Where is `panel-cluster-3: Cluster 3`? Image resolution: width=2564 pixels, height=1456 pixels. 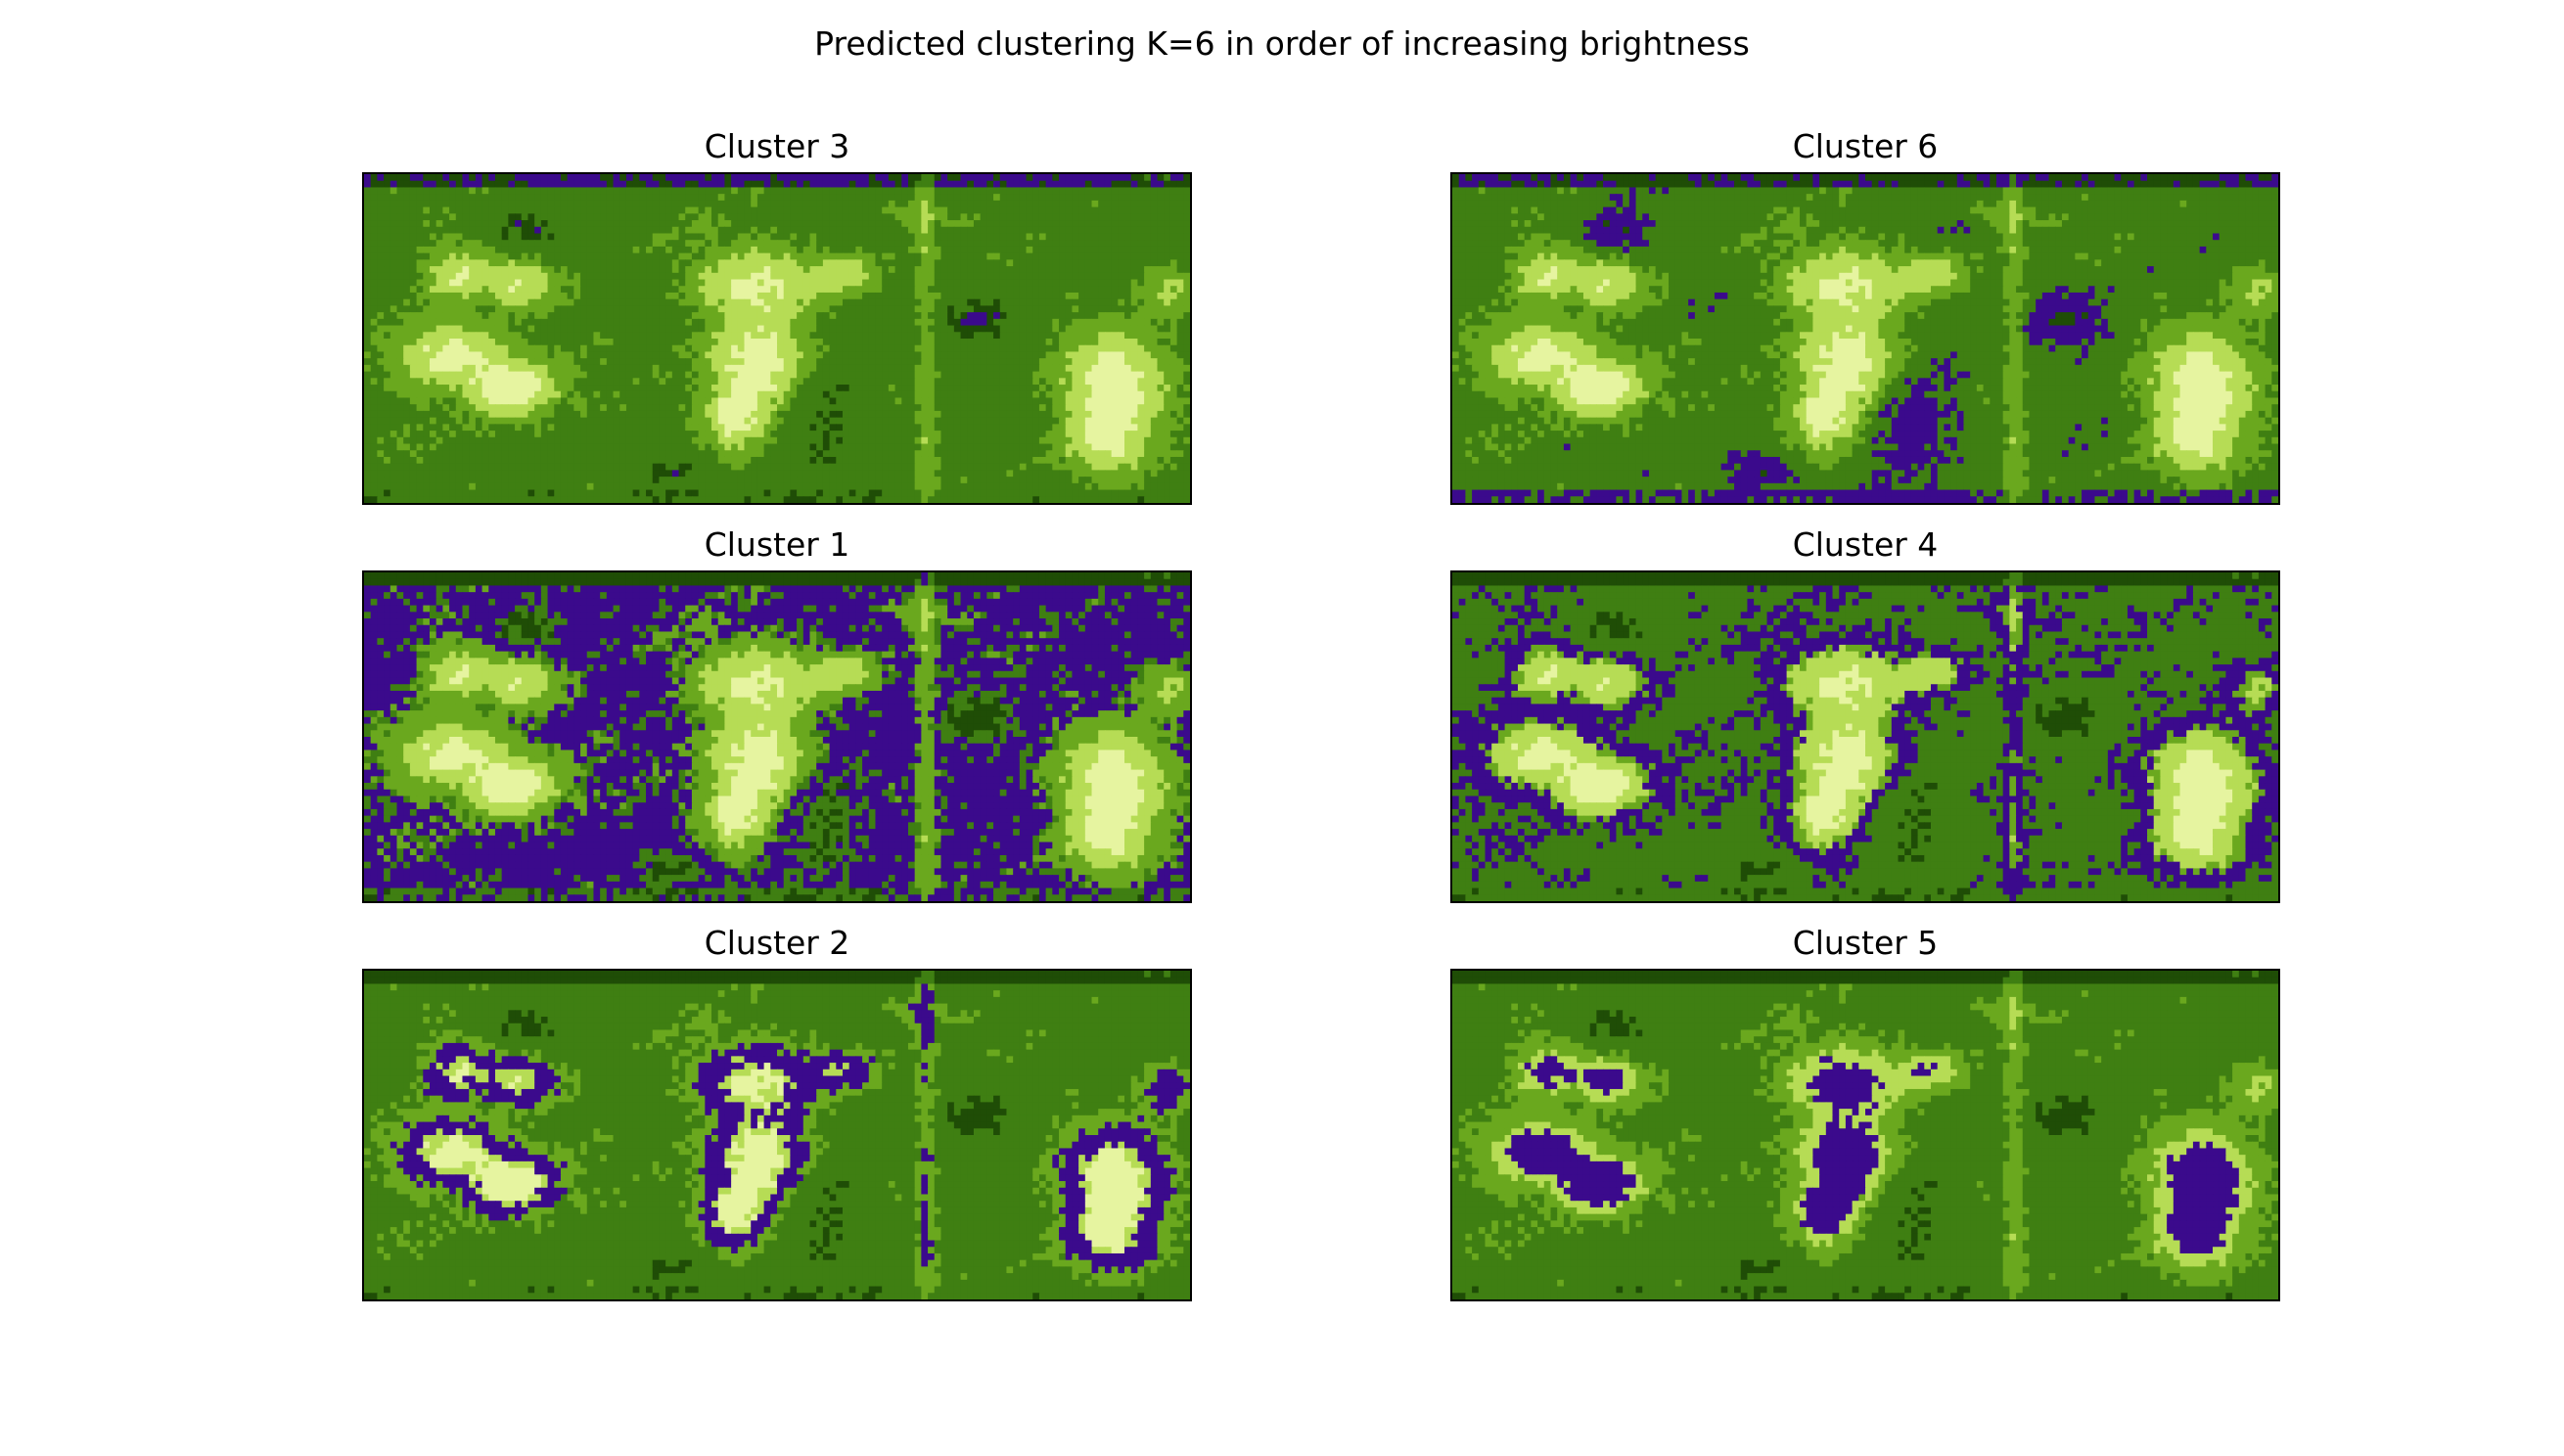
panel-cluster-3: Cluster 3 is located at coordinates (777, 317).